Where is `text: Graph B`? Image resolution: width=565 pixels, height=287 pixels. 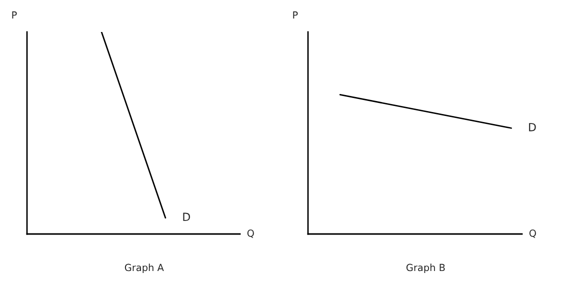 text: Graph B is located at coordinates (425, 269).